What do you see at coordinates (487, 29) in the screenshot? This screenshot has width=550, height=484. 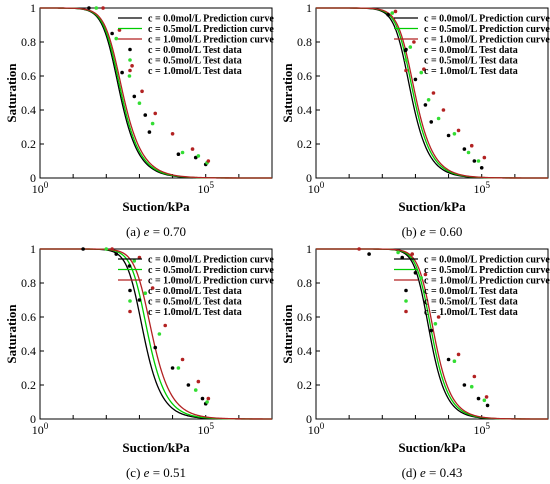 I see `legend-entry: c = 0.5mol/L Prediction curve` at bounding box center [487, 29].